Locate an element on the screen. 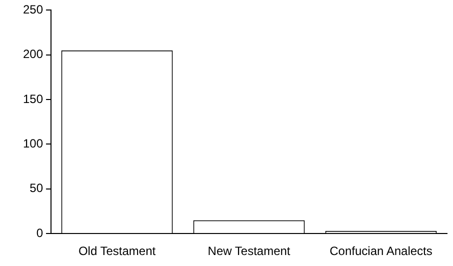 This screenshot has width=453, height=266. y-tick-label: 100 is located at coordinates (33, 143).